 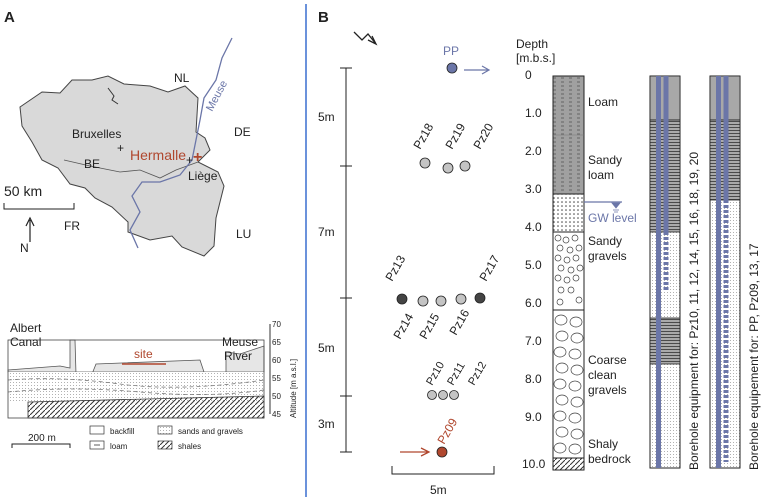 I want to click on well-pp, so click(x=452, y=68).